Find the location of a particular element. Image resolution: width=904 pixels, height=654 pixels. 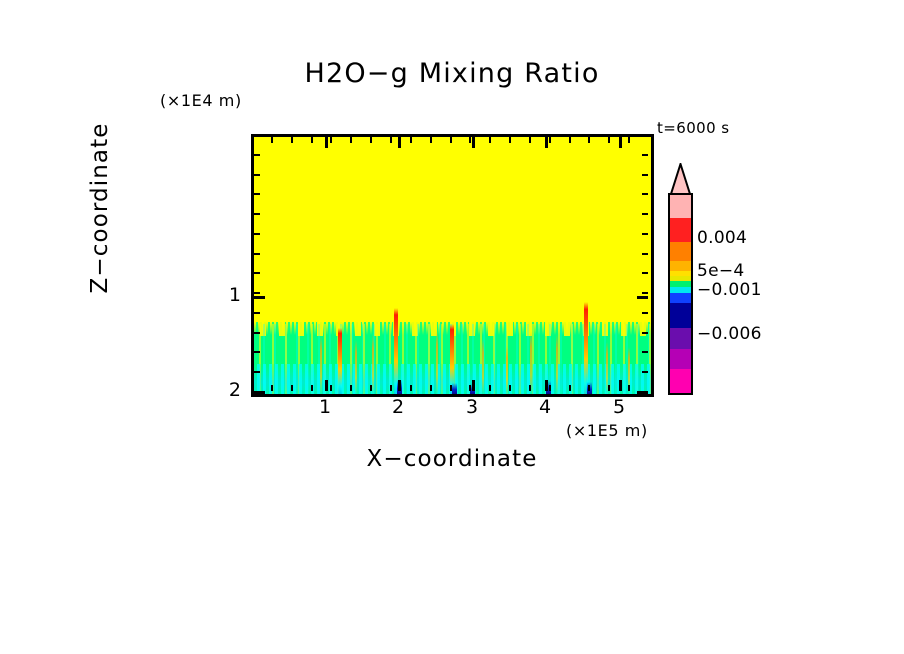

y-axis-units-label: (×1E4 m) is located at coordinates (201, 100).